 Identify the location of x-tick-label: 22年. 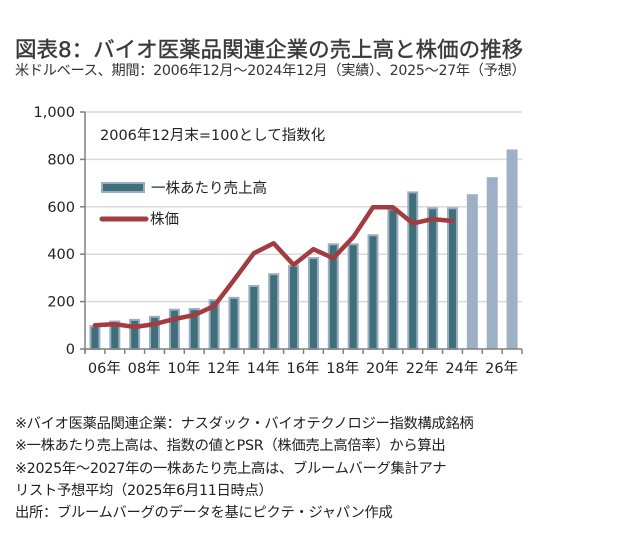
(422, 368).